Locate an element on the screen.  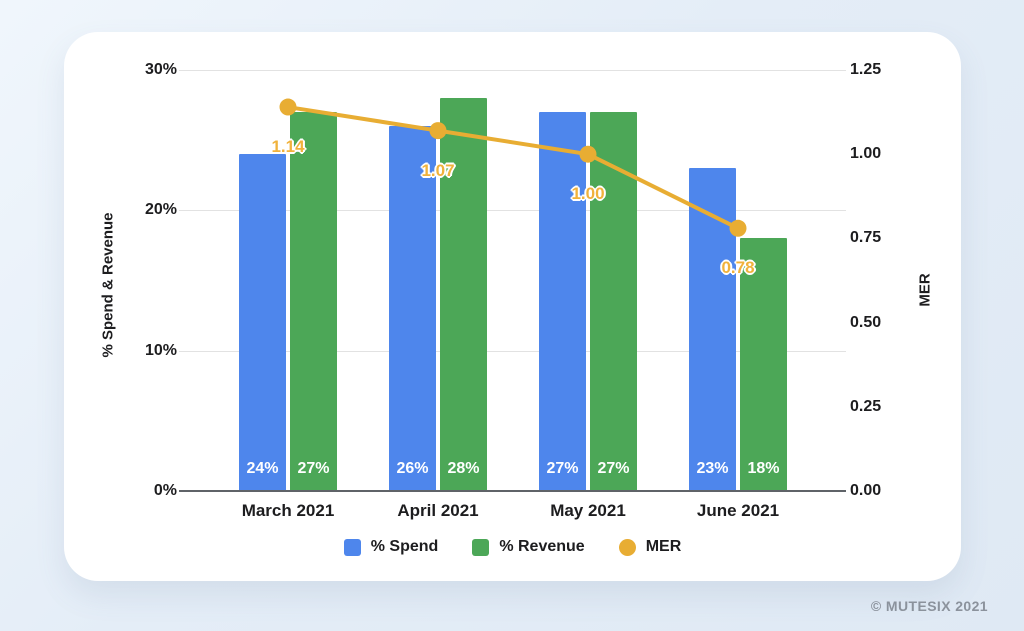
mer-line-layer is located at coordinates (513, 167).